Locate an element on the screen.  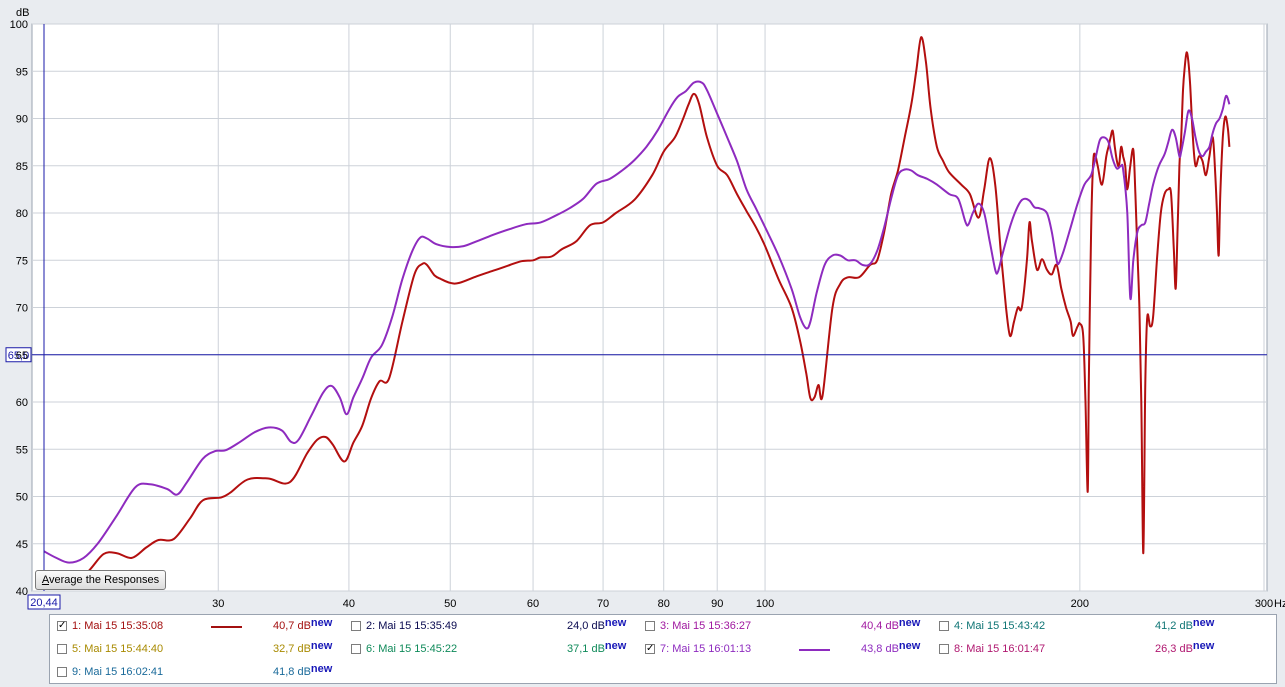
legend-value-5: 32,7 dBnew is located at coordinates (303, 647).